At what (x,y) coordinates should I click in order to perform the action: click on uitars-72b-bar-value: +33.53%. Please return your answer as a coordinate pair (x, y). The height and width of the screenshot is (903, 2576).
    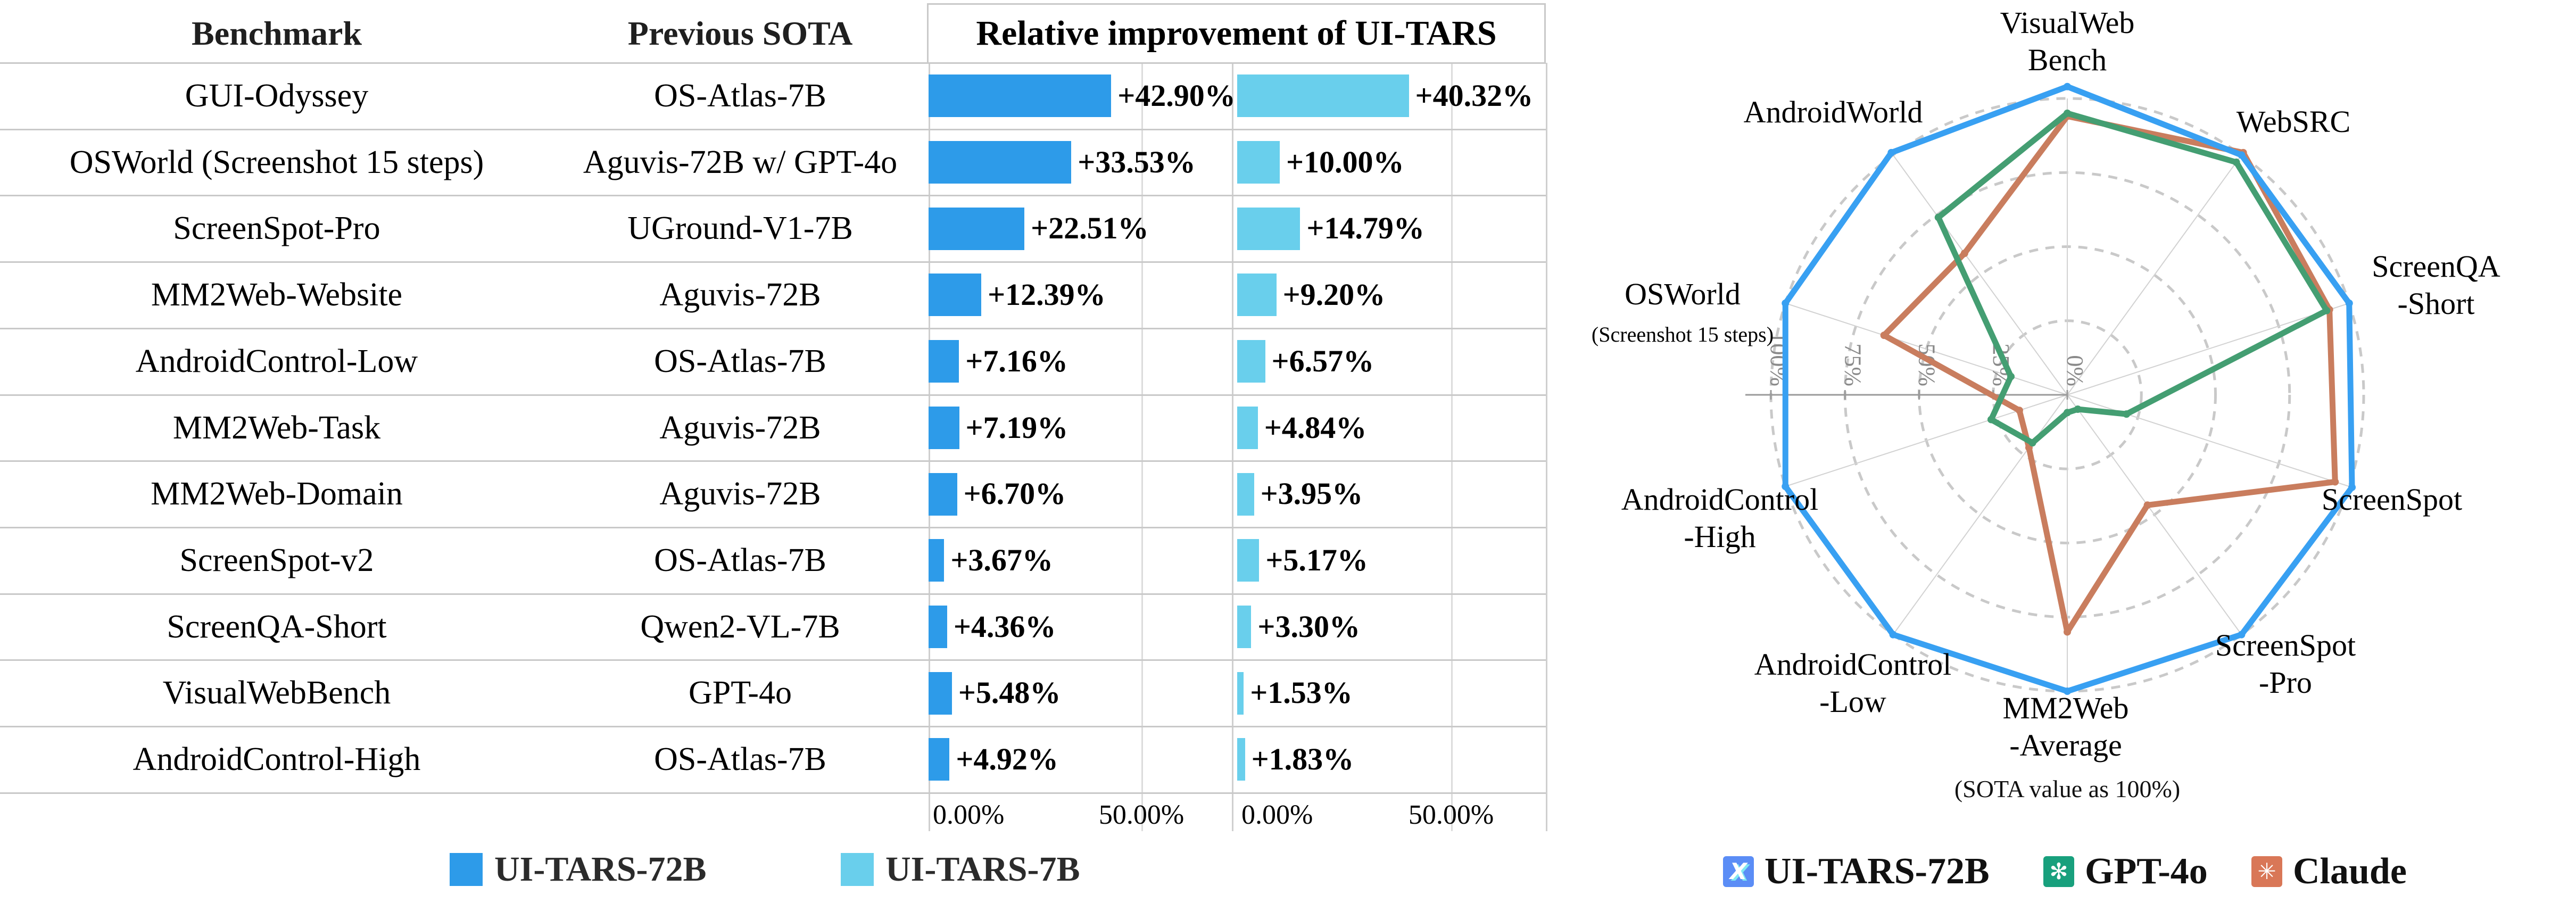
    Looking at the image, I should click on (1137, 161).